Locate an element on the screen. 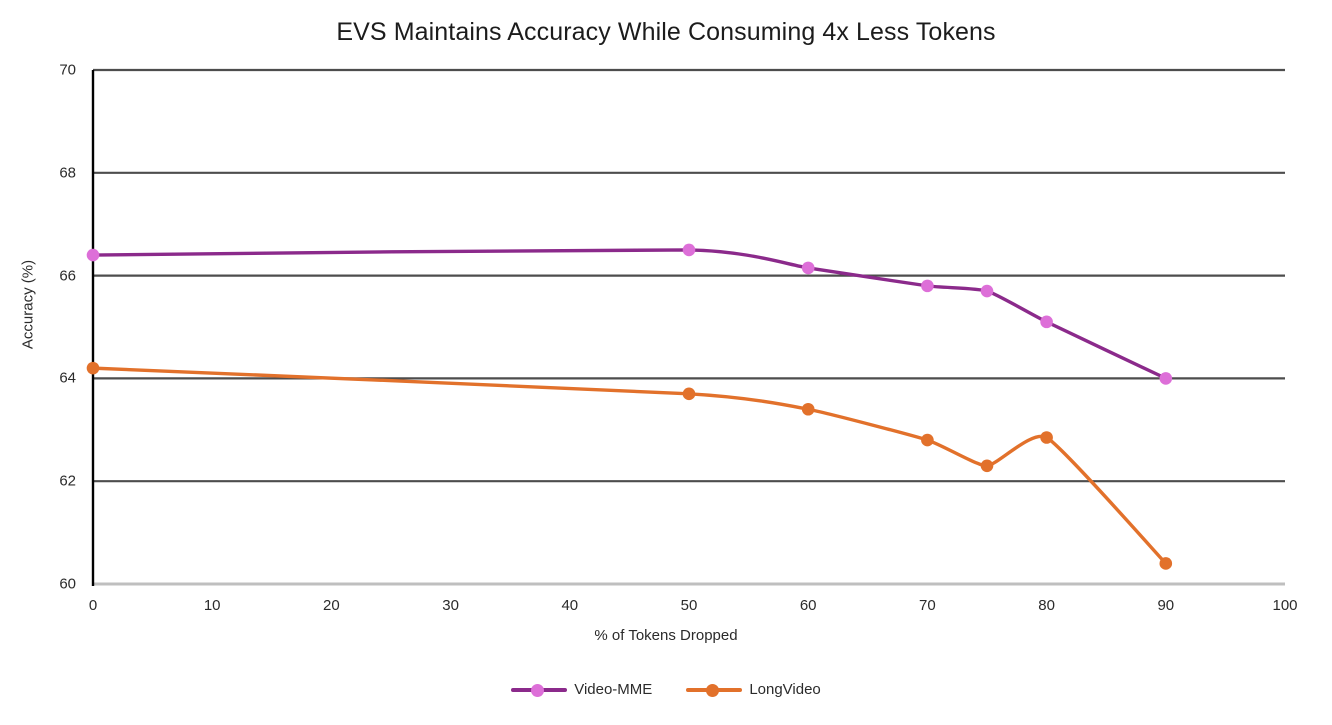 The width and height of the screenshot is (1332, 725). x-tick-label: 0 is located at coordinates (93, 605).